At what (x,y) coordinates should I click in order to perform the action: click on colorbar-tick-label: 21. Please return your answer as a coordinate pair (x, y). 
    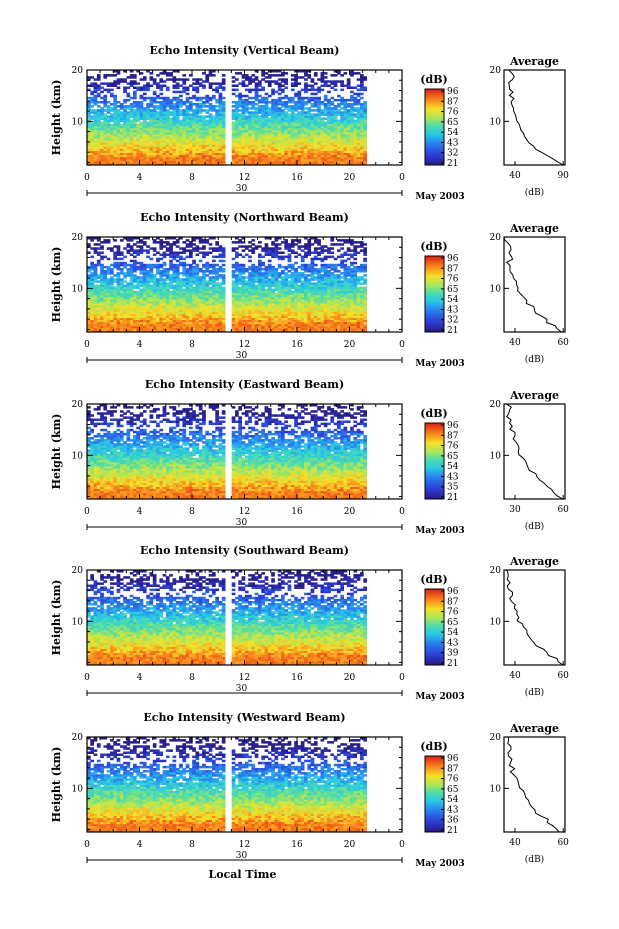
    Looking at the image, I should click on (452, 164).